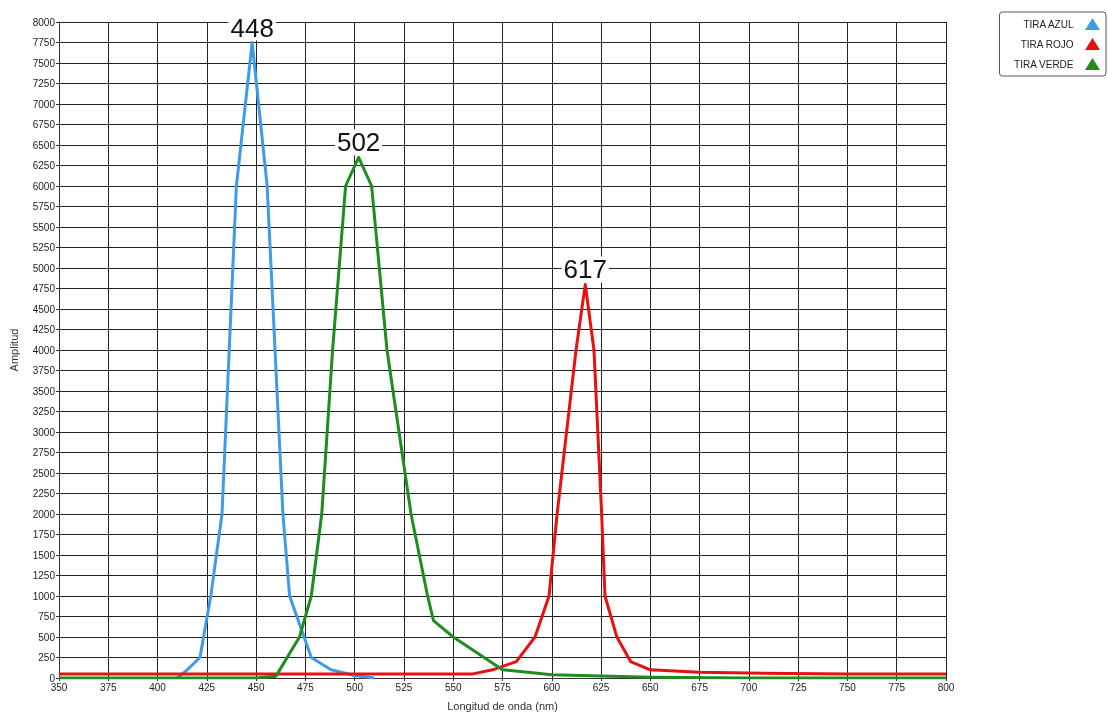 The width and height of the screenshot is (1108, 716). What do you see at coordinates (44, 473) in the screenshot?
I see `y-tick-label: 2500` at bounding box center [44, 473].